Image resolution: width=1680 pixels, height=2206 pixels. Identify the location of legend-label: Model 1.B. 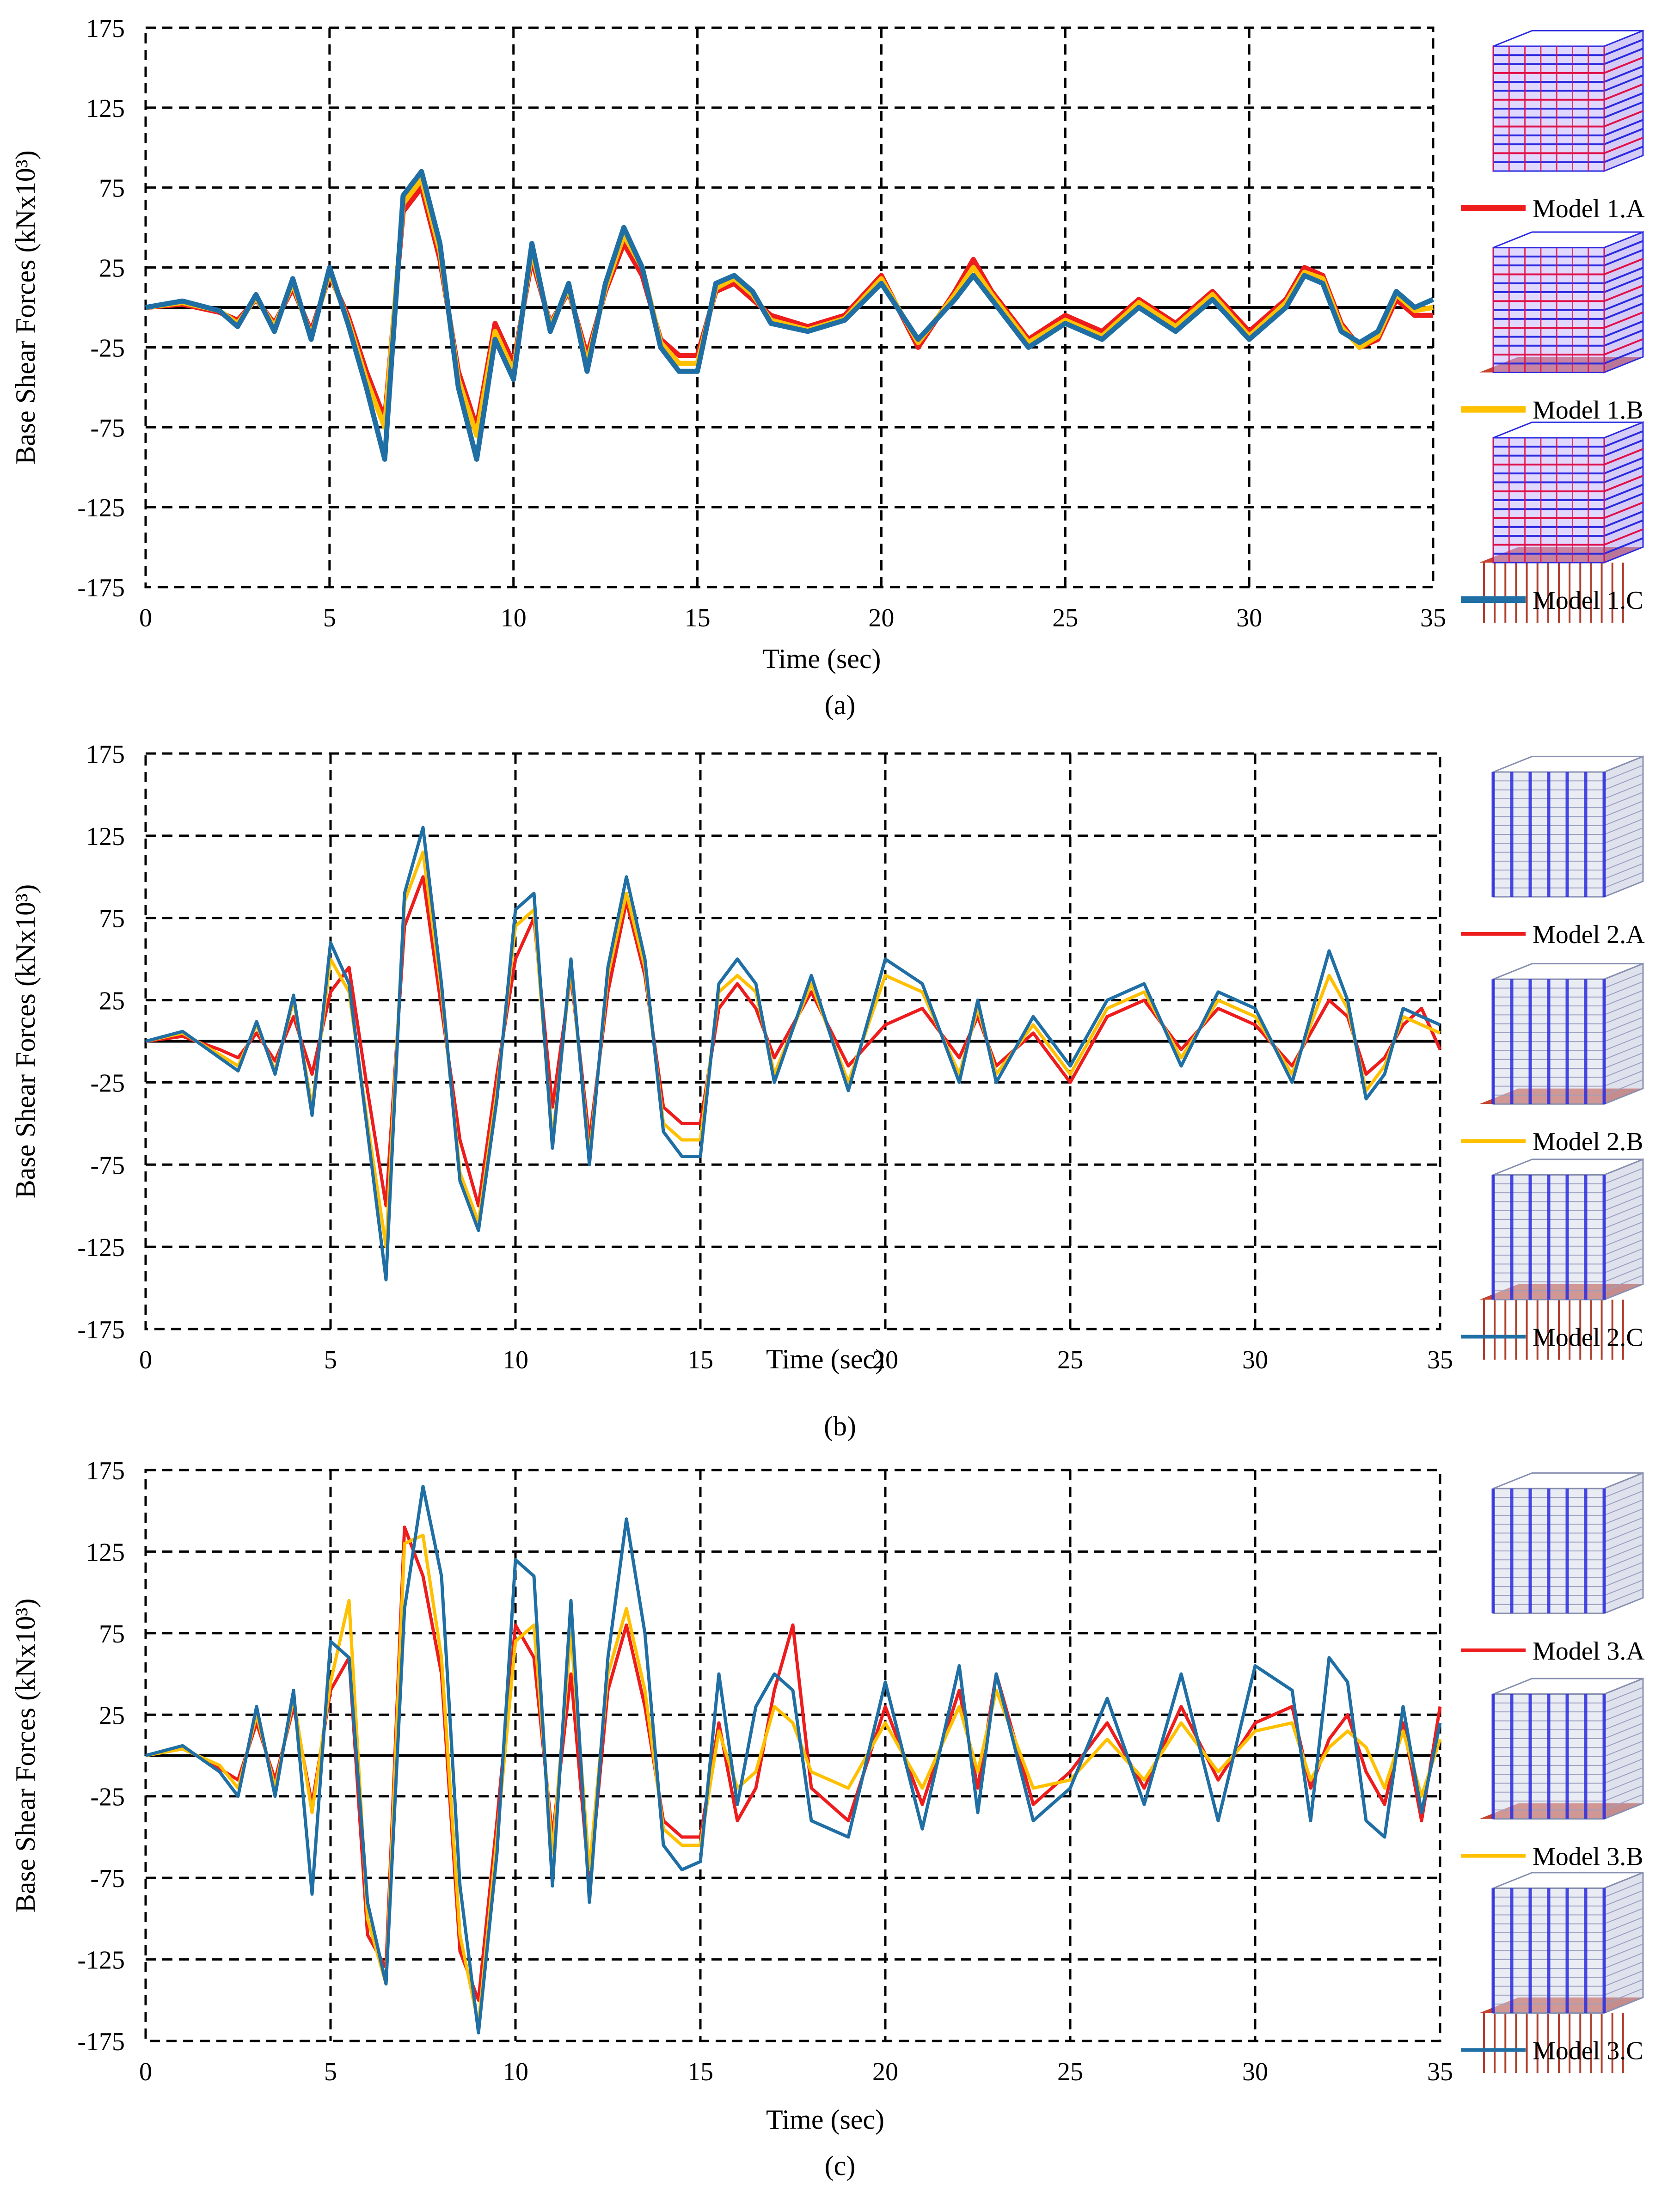
(1588, 411).